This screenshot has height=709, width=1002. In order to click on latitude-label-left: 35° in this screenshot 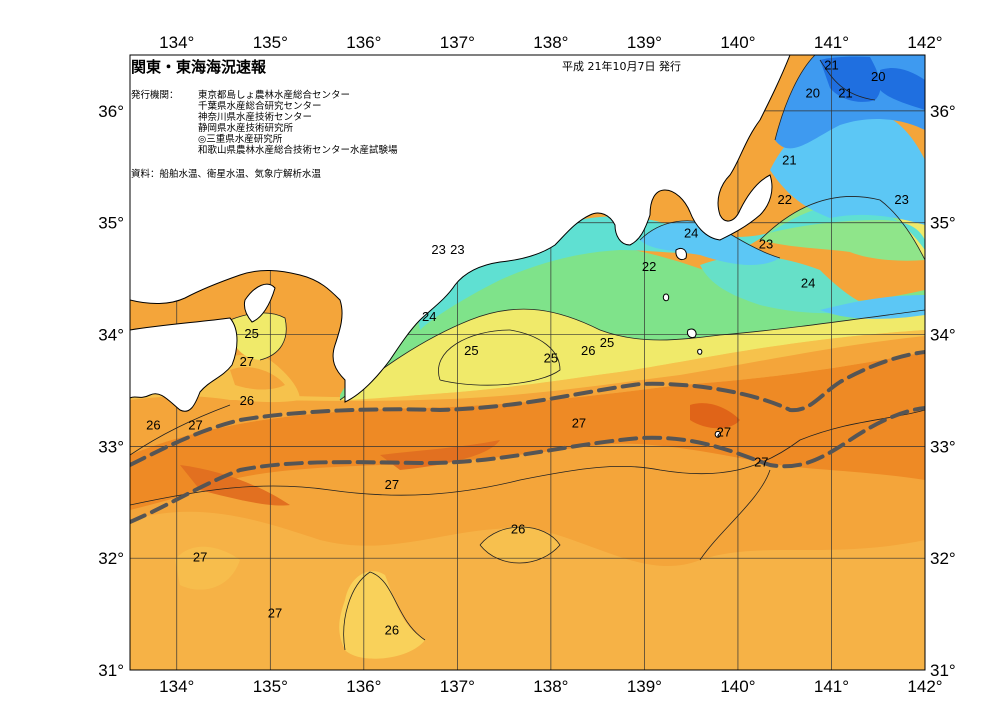, I will do `click(111, 223)`.